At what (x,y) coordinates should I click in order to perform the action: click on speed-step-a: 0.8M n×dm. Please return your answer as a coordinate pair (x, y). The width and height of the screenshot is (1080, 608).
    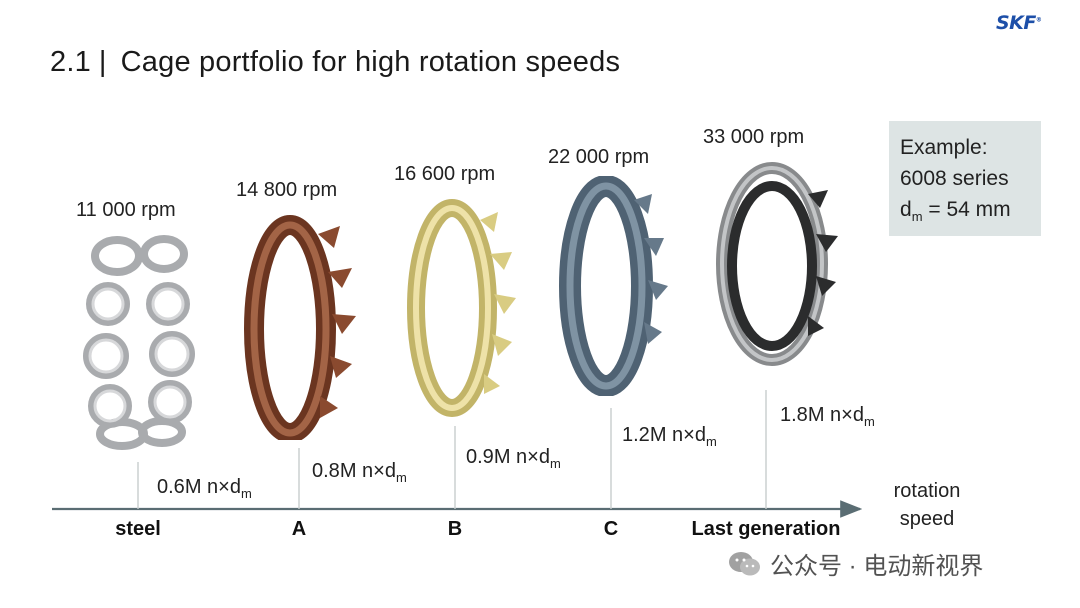
    Looking at the image, I should click on (359, 472).